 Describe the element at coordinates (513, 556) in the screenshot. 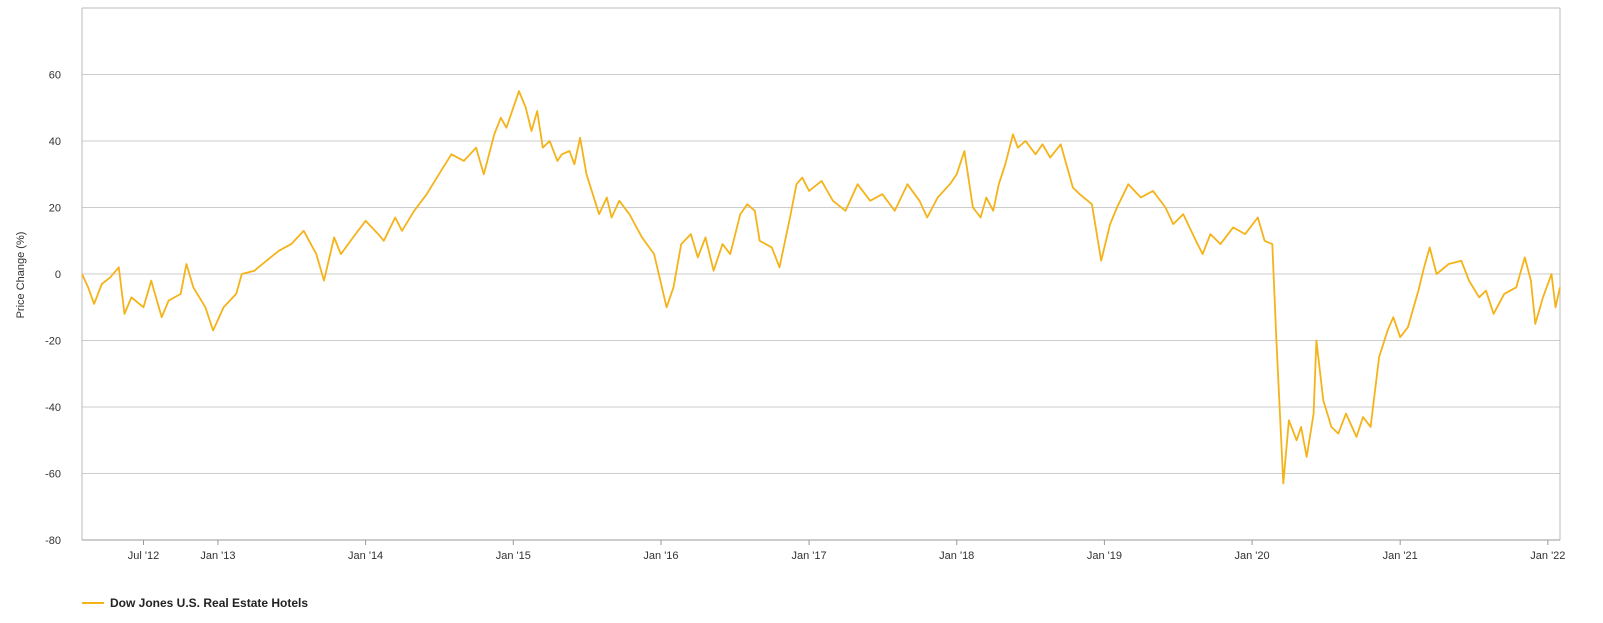

I see `x-tick-label: Jan '15` at that location.